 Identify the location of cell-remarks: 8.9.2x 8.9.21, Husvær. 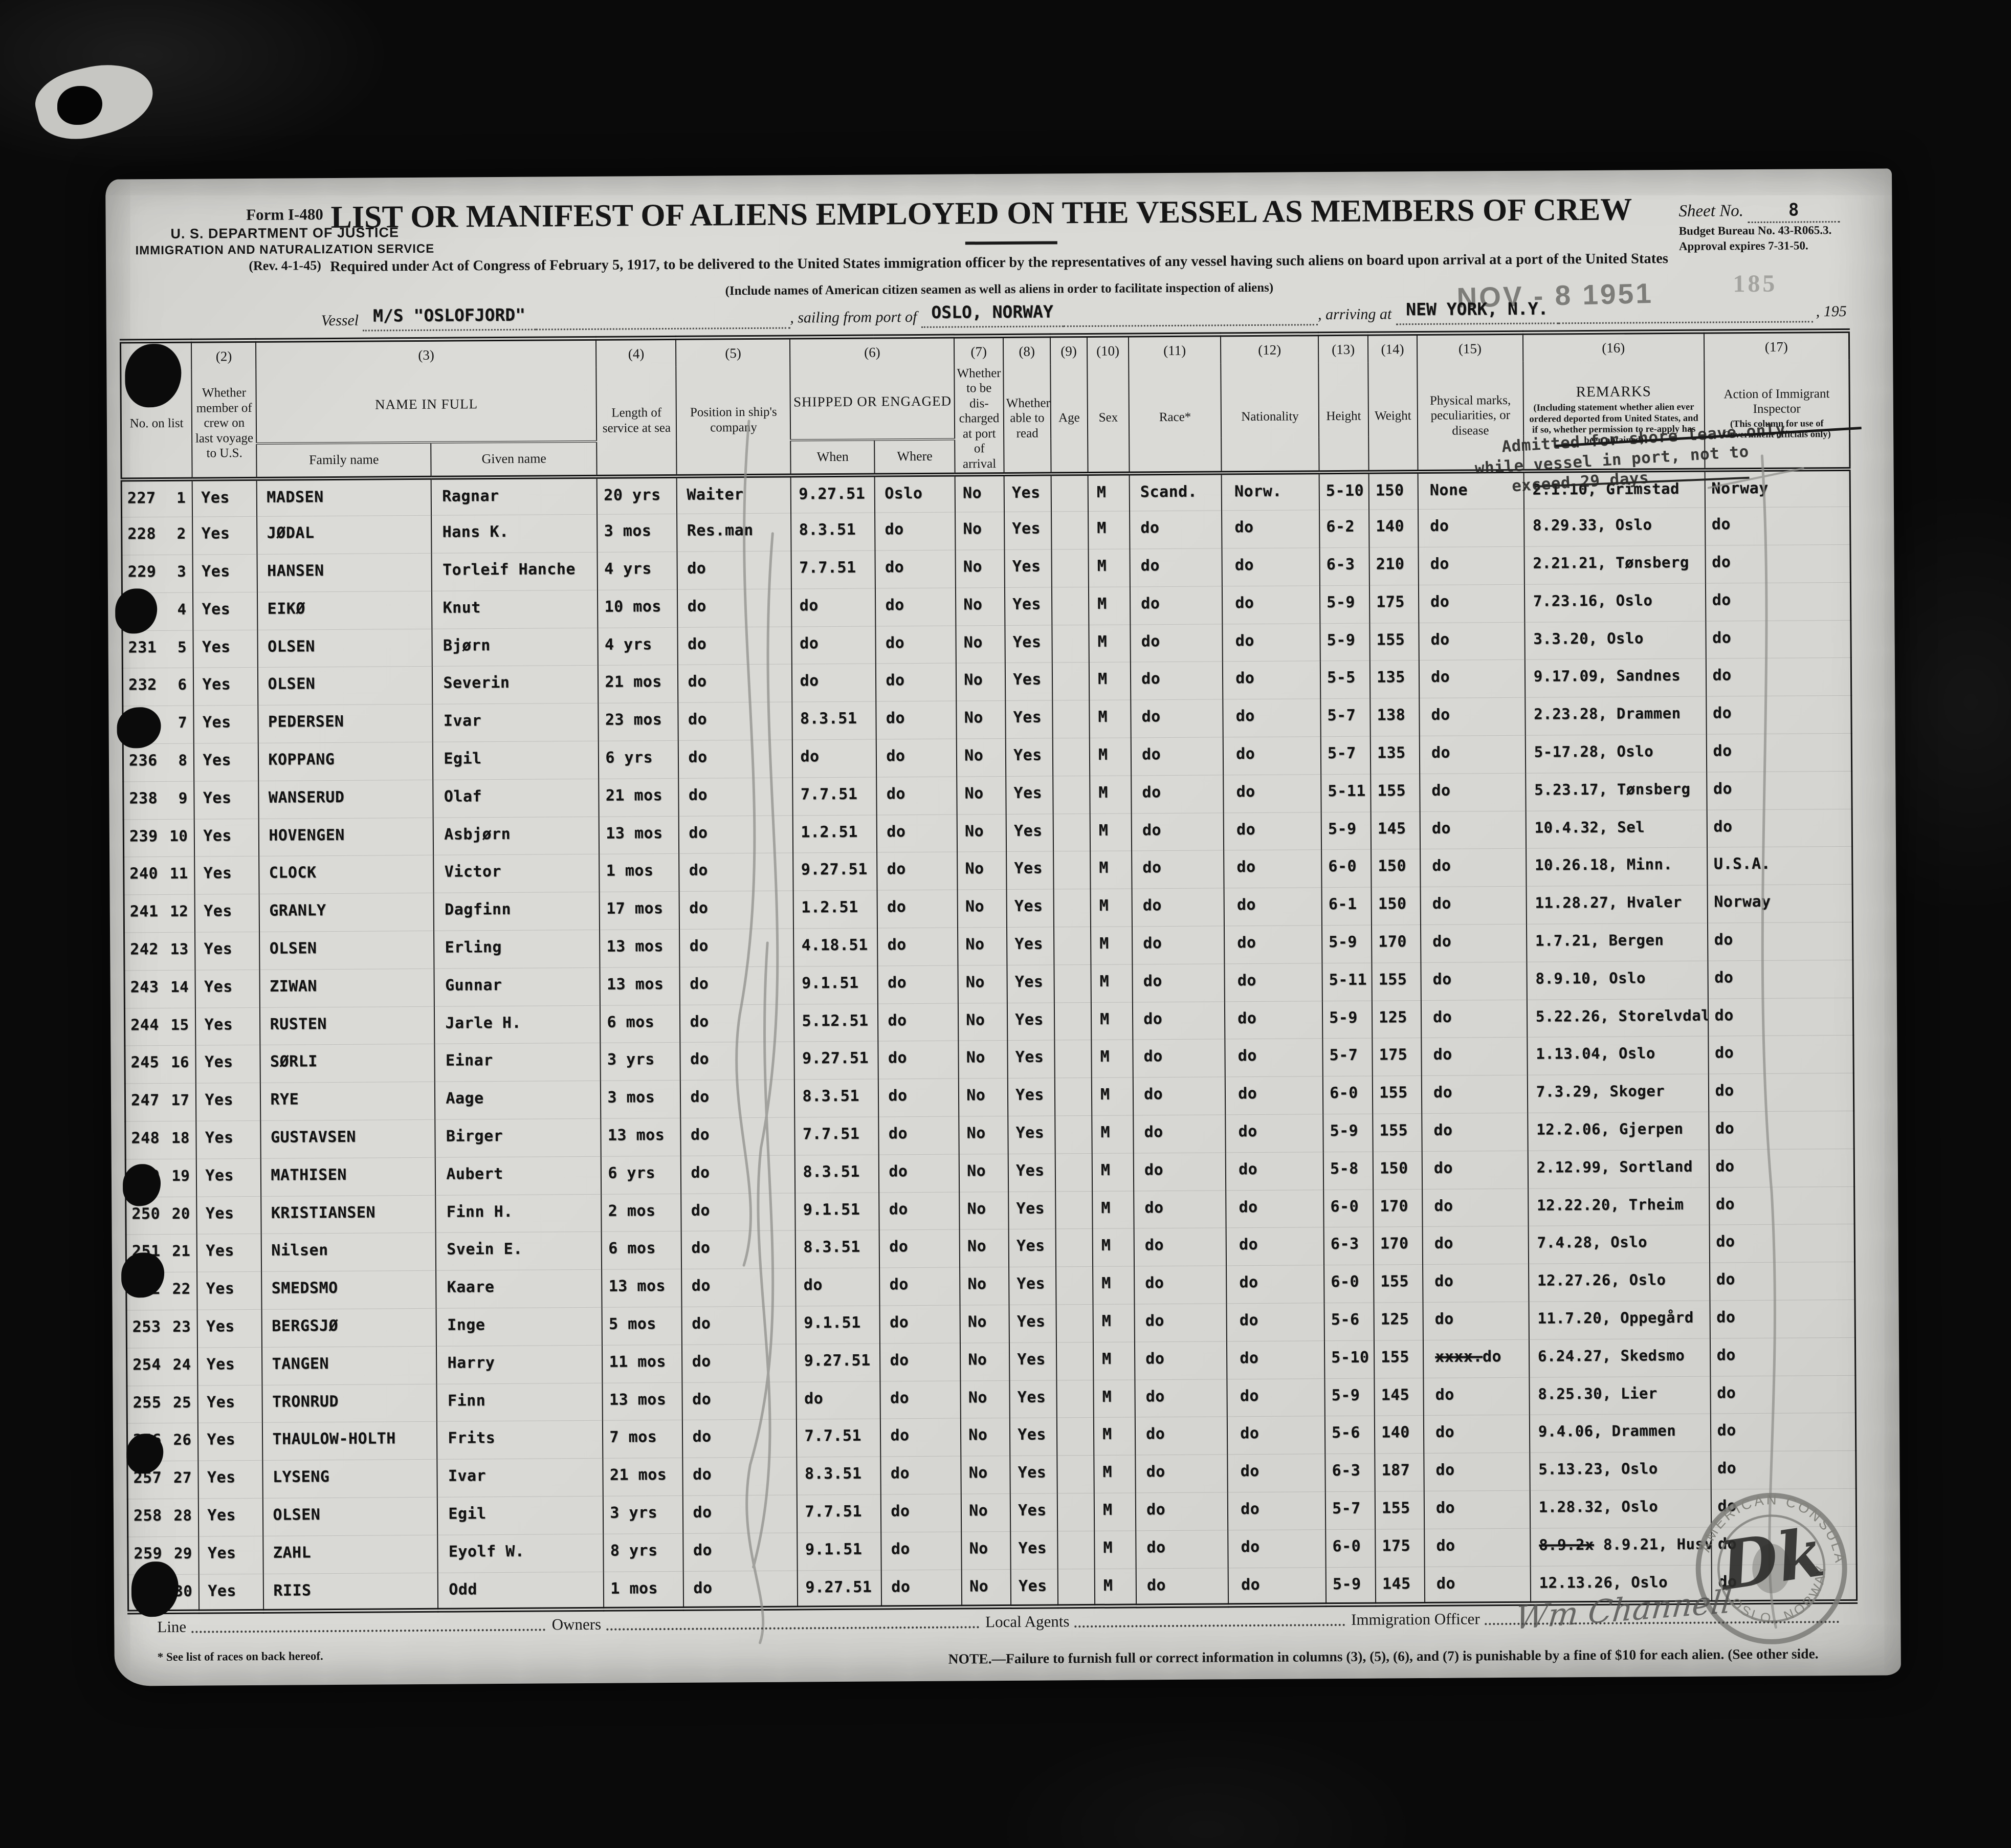
(1621, 1546).